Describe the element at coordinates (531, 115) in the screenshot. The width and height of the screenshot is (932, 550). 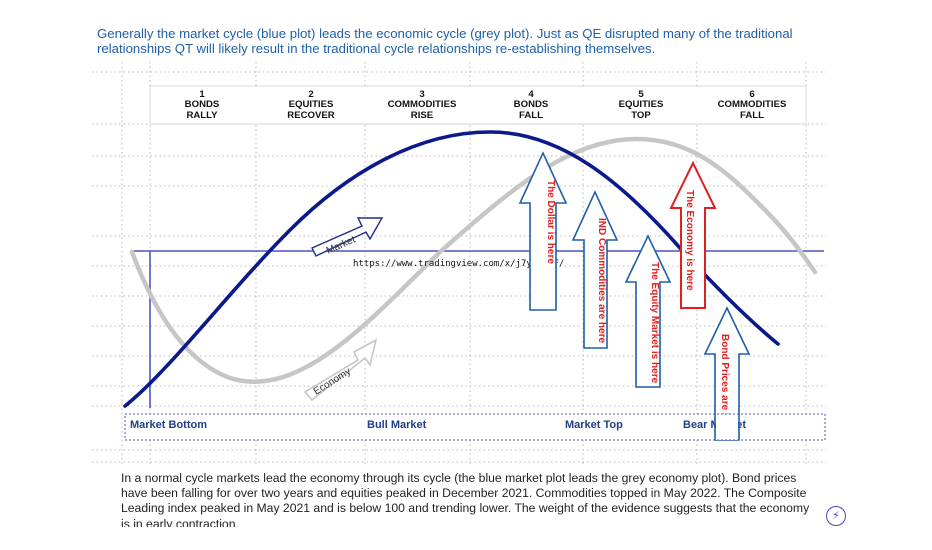
I see `phase-4-line2: FALL` at that location.